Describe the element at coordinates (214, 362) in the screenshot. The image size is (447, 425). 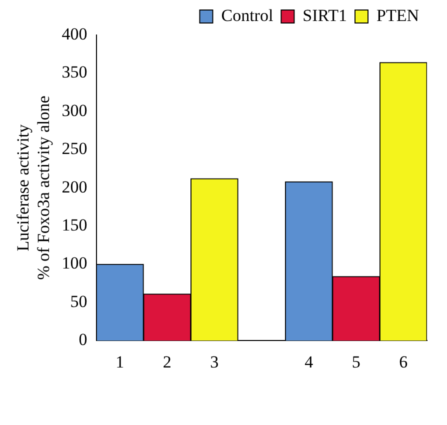
I see `x-tick-label: 3` at that location.